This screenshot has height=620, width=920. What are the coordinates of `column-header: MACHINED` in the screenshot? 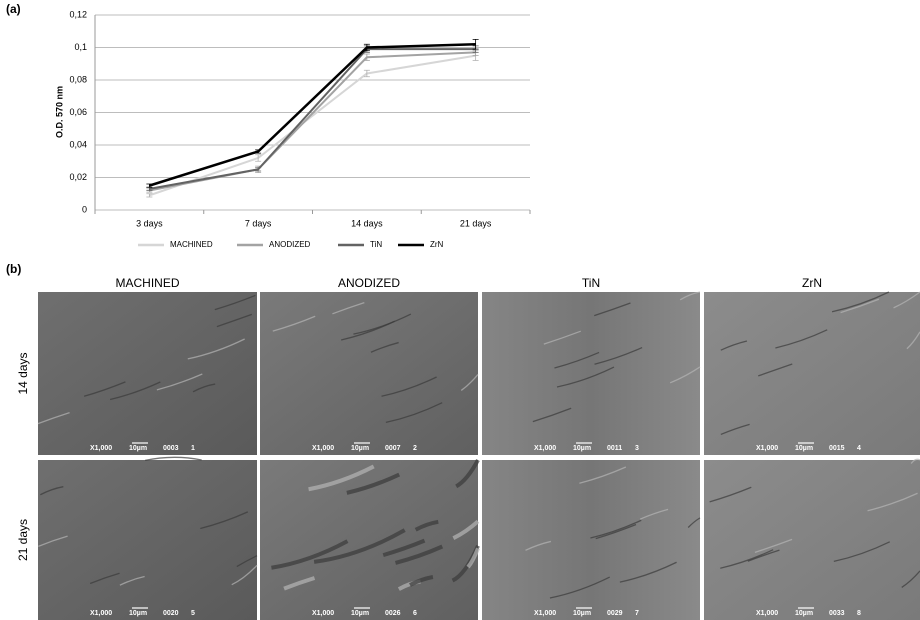 It's located at (147, 283).